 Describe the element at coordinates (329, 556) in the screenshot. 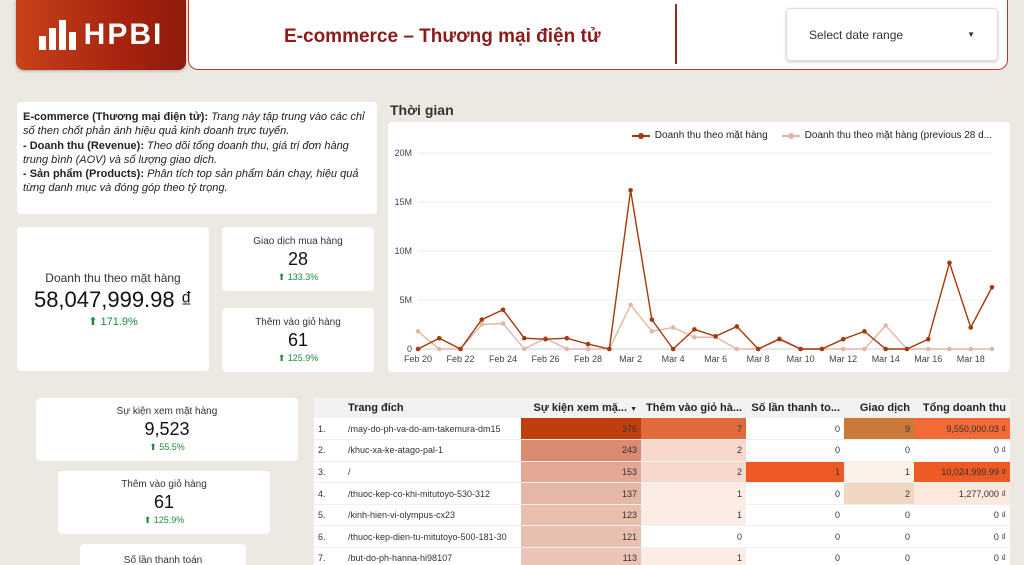

I see `row-index: 7.` at that location.